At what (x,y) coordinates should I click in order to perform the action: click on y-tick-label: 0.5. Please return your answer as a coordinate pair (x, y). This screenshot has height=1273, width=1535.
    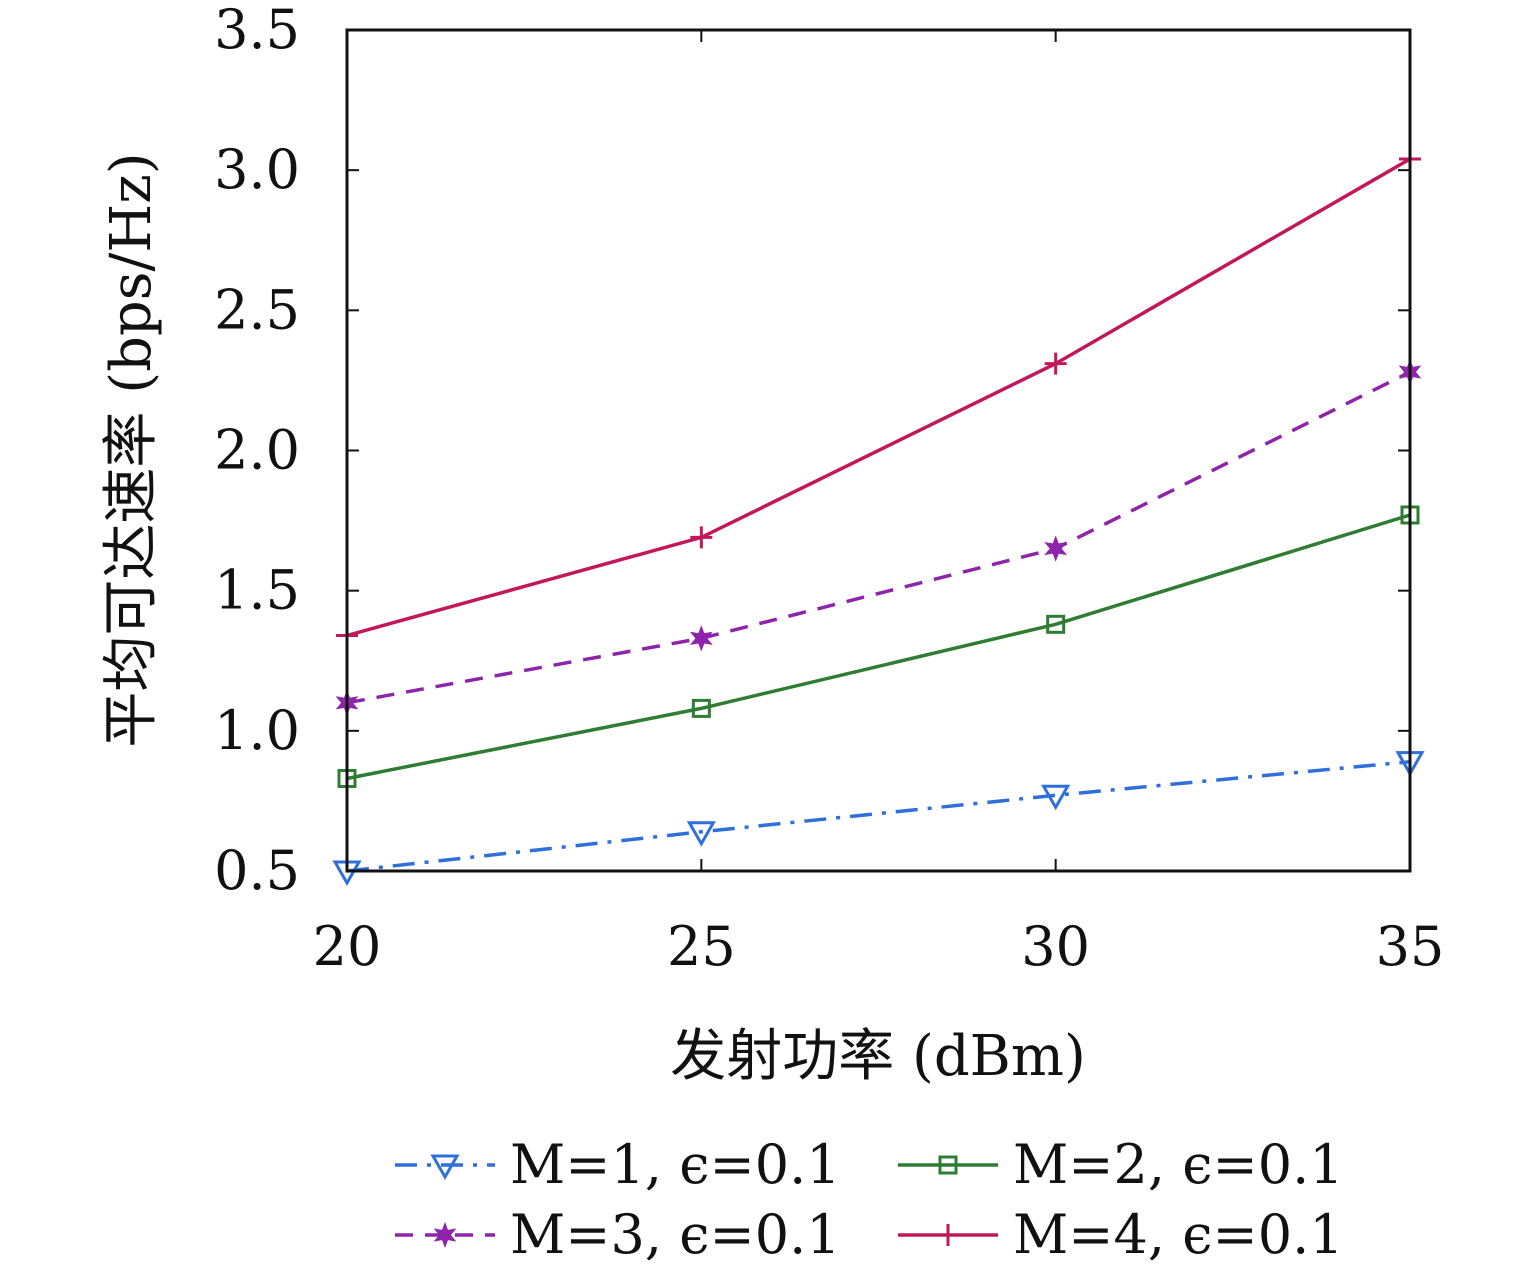
    Looking at the image, I should click on (257, 870).